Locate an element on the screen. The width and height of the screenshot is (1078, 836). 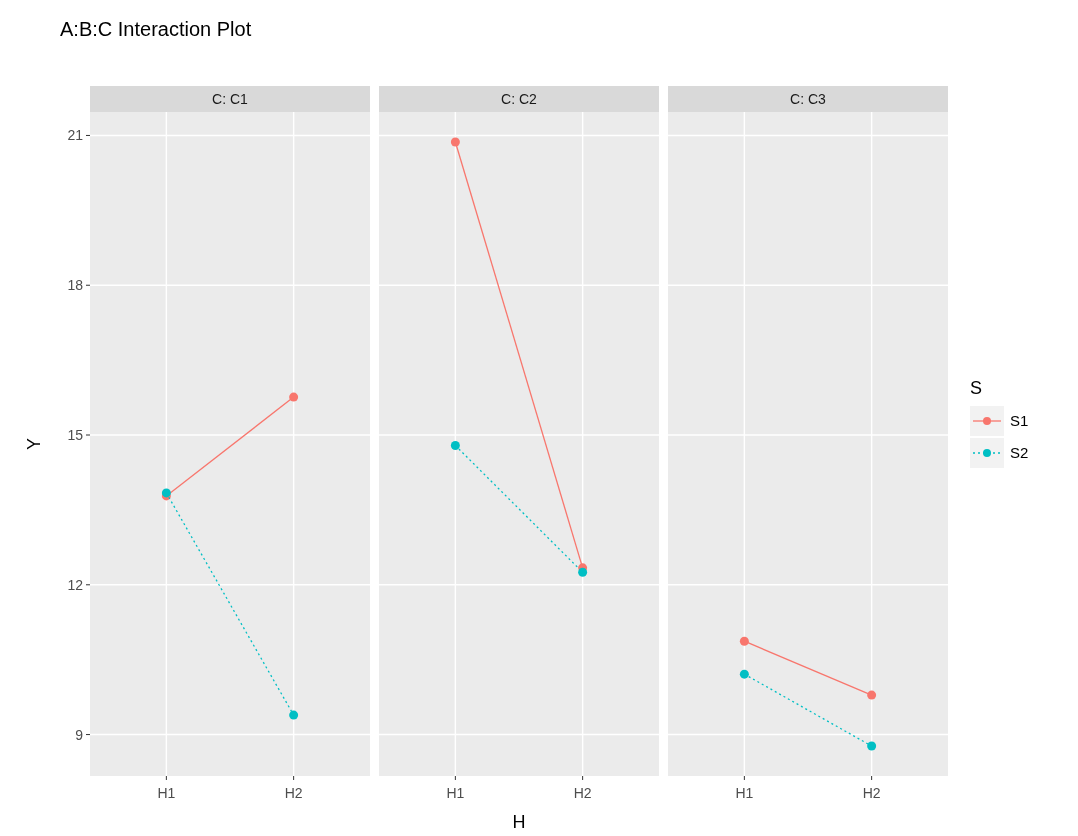
y-tick-label: 15 is located at coordinates (75, 435).